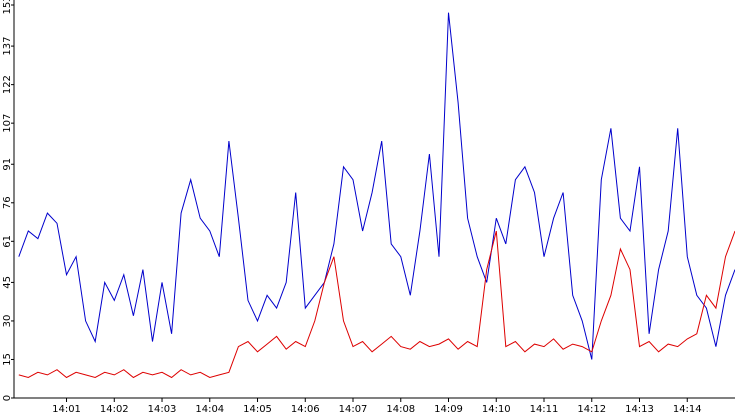 The width and height of the screenshot is (735, 415). What do you see at coordinates (7, 241) in the screenshot?
I see `y-tick-label: 61` at bounding box center [7, 241].